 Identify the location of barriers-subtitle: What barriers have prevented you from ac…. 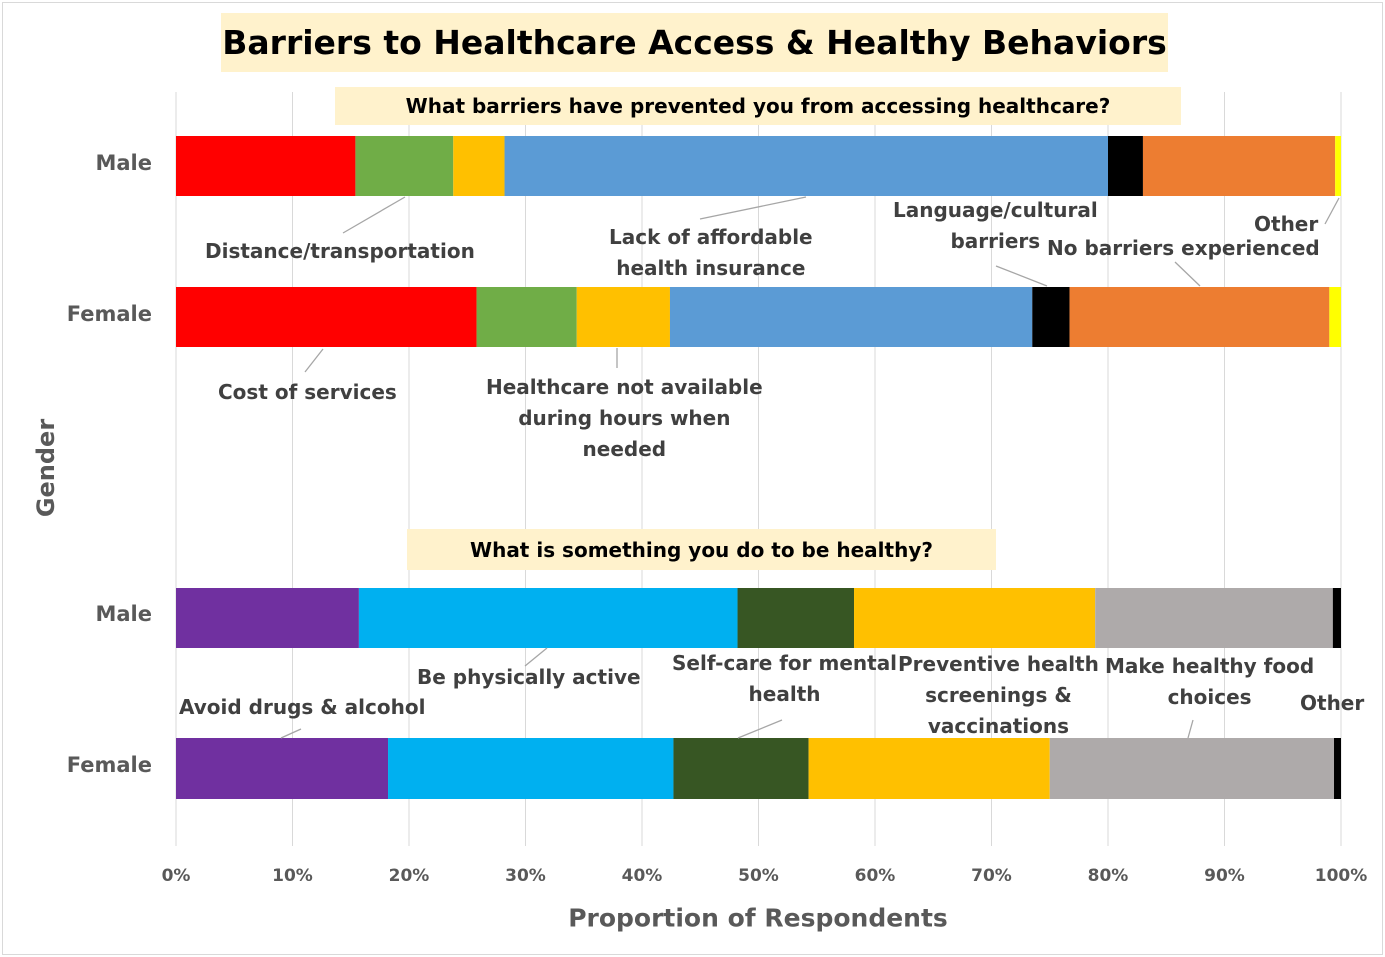
(758, 106).